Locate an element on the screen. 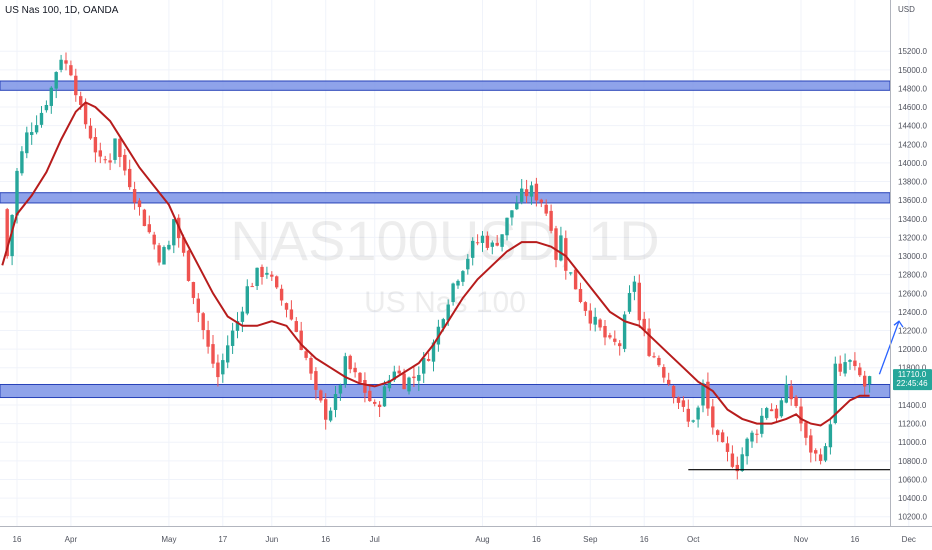 The height and width of the screenshot is (550, 932). x-tick-label: Sep is located at coordinates (590, 539).